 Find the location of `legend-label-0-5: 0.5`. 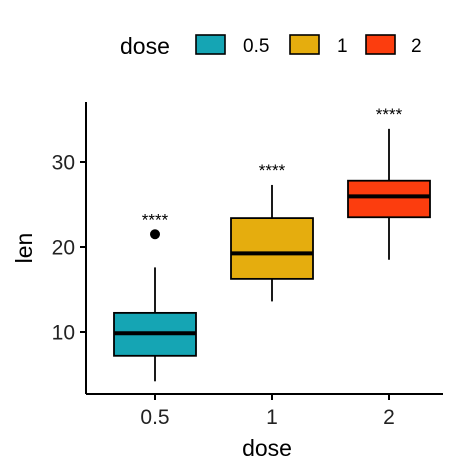

legend-label-0-5: 0.5 is located at coordinates (256, 46).